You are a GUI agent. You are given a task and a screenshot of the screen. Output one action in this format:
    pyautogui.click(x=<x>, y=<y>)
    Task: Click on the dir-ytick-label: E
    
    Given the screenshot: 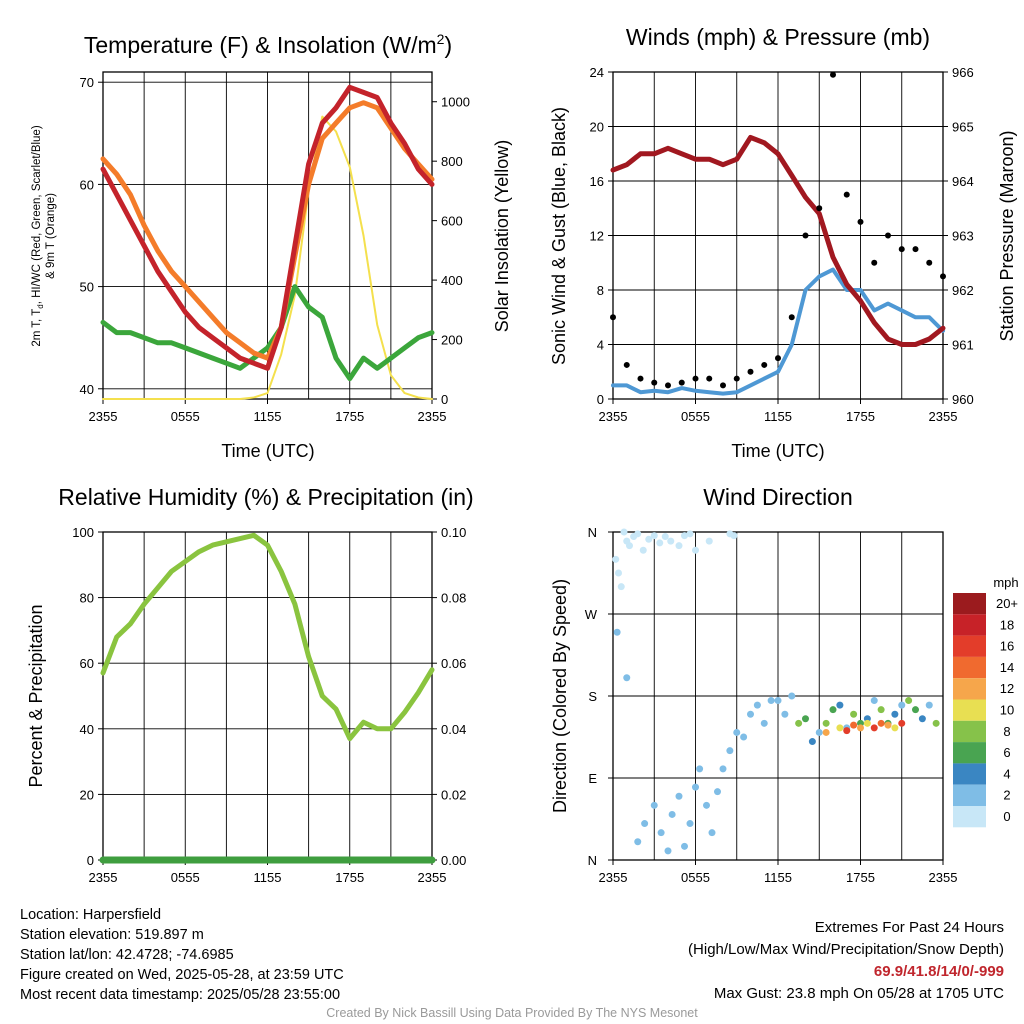 What is the action you would take?
    pyautogui.click(x=592, y=778)
    